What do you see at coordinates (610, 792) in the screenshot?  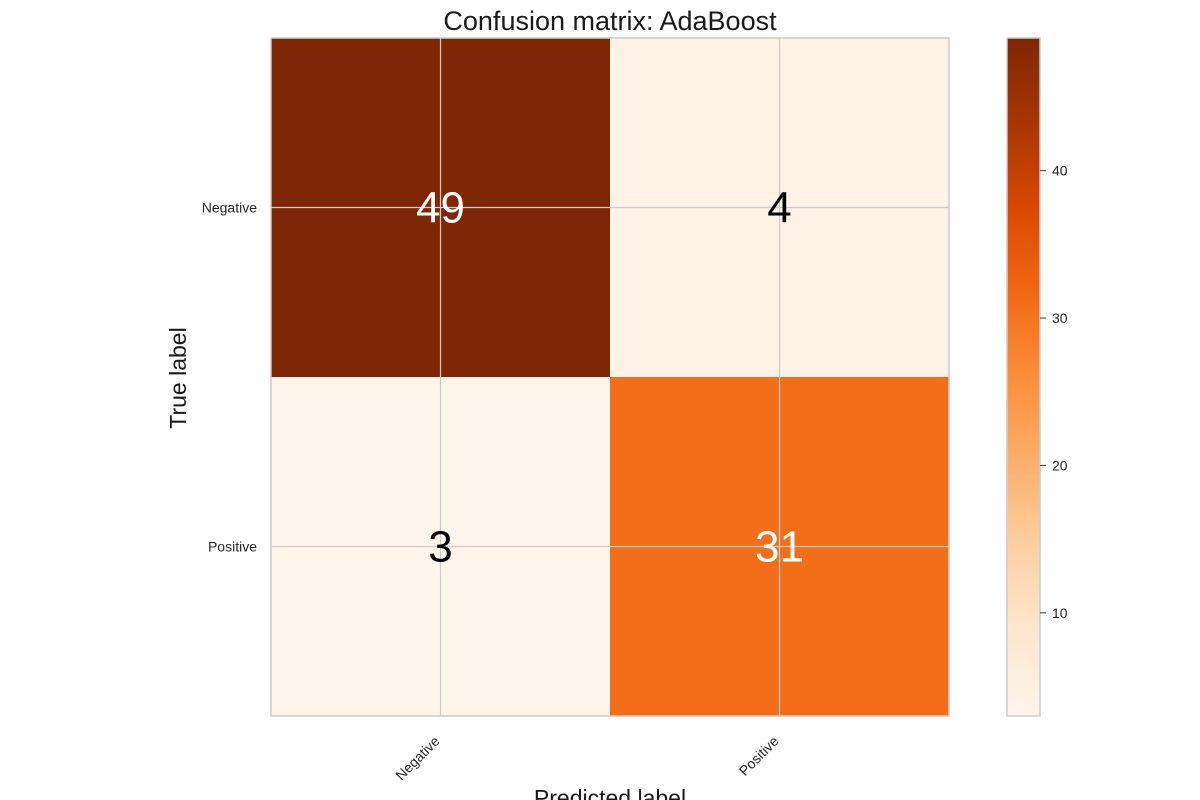 I see `x-axis-title: Predicted label` at bounding box center [610, 792].